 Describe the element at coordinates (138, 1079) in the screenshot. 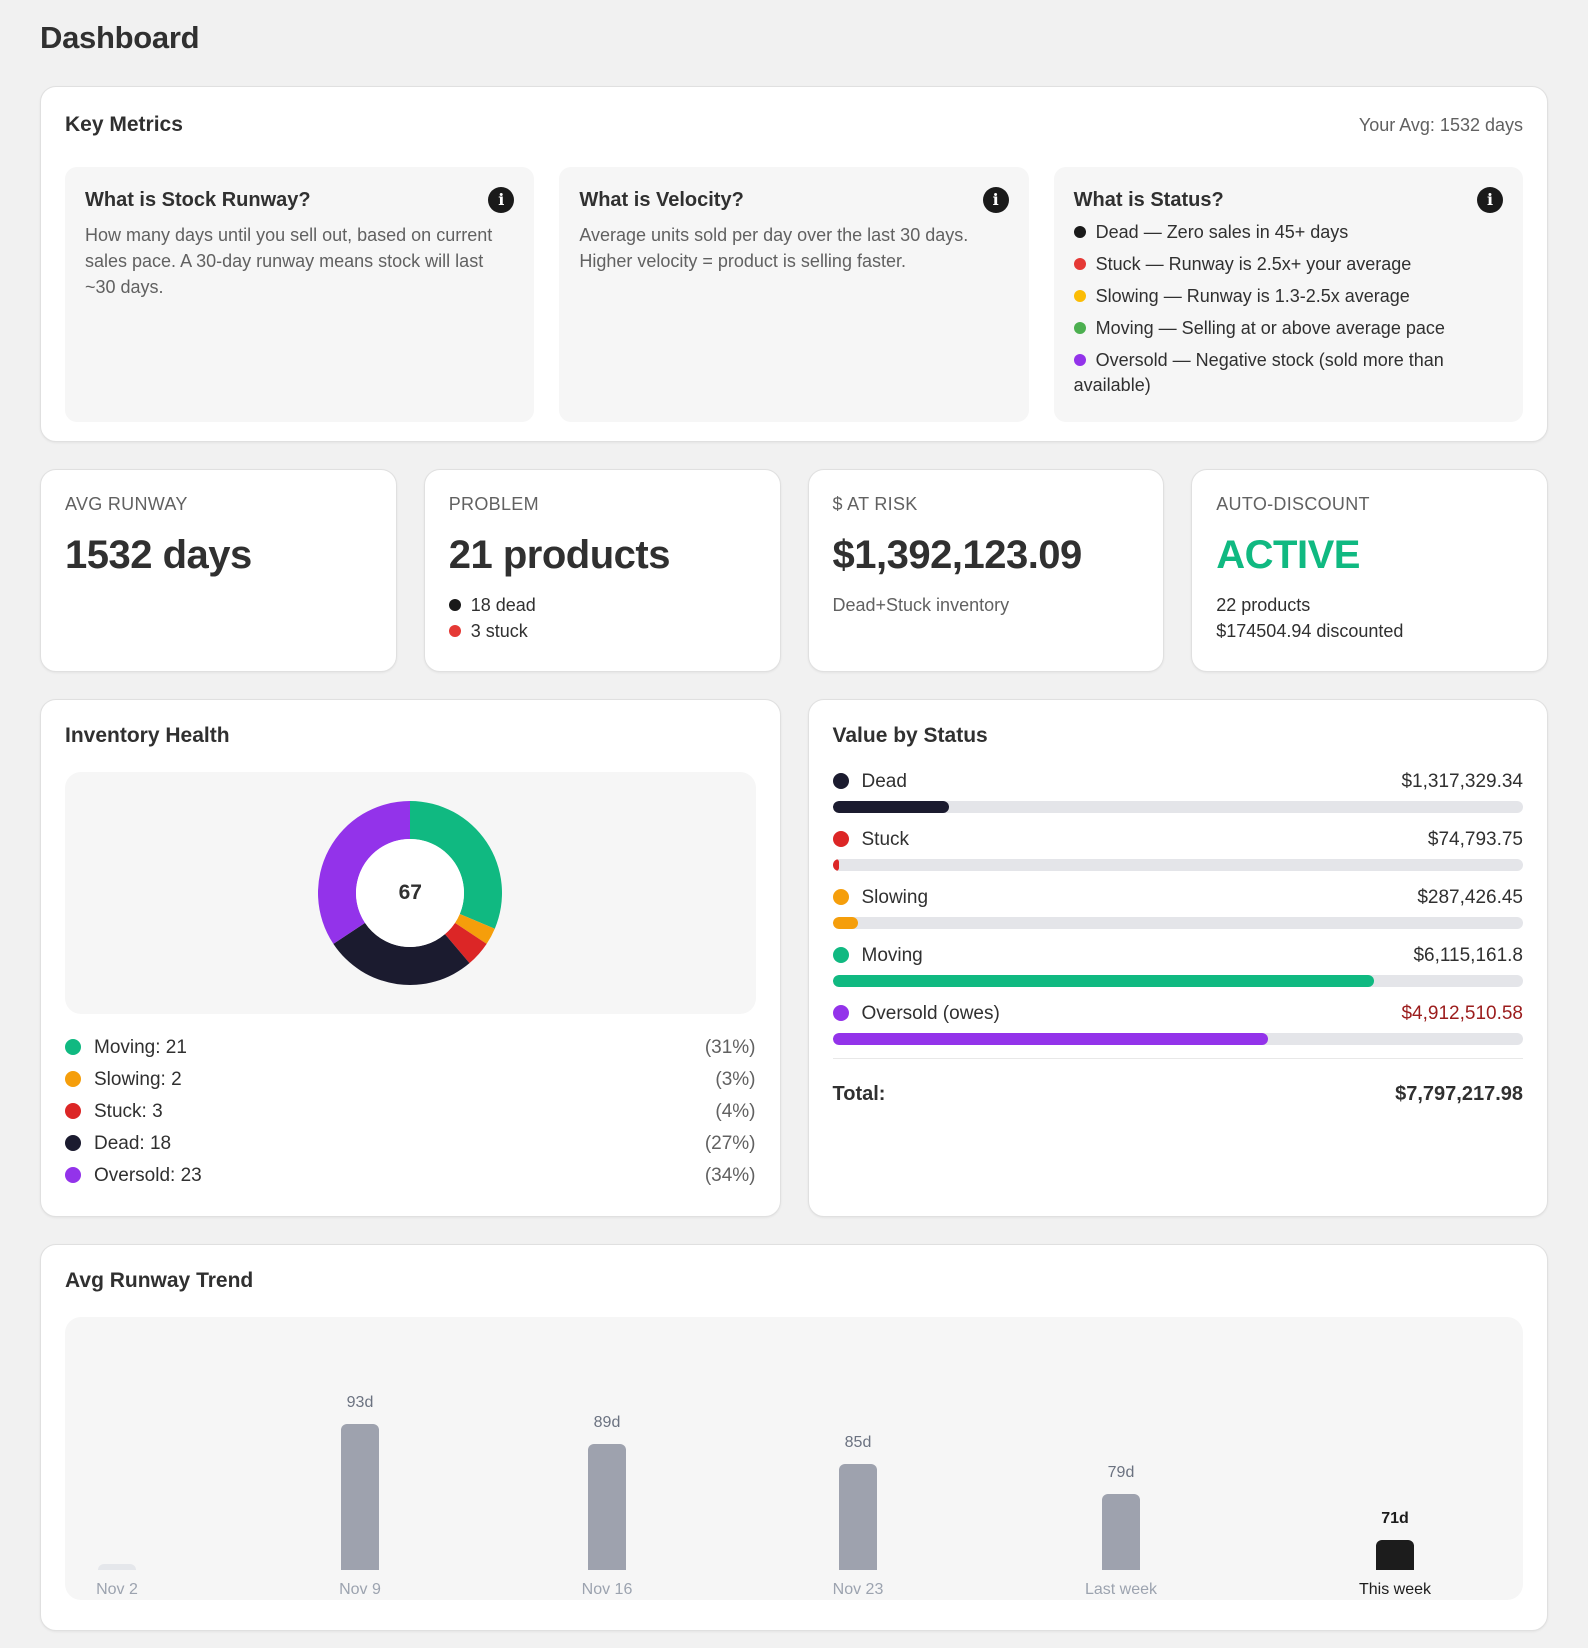

I see `legend-label: Slowing: 2` at that location.